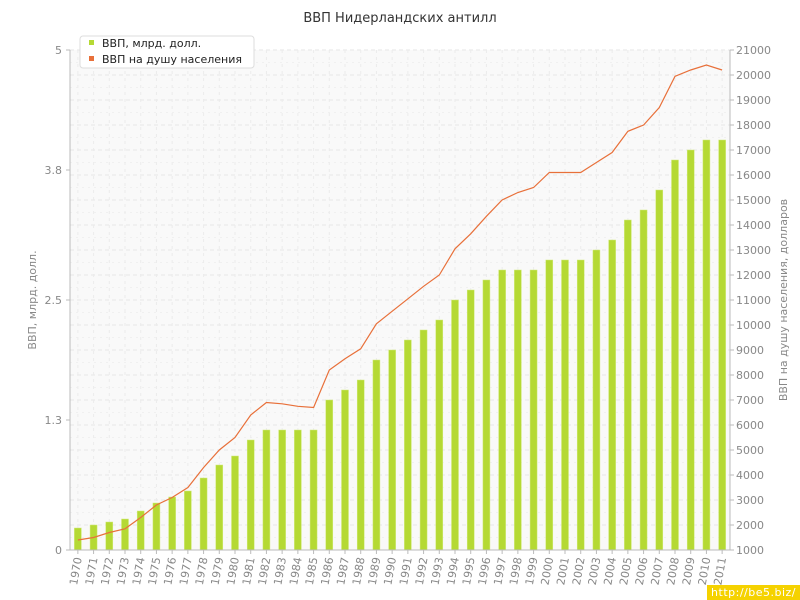 The height and width of the screenshot is (600, 800). I want to click on legend-label-gdp: ВВП, млрд. долл., so click(151, 43).